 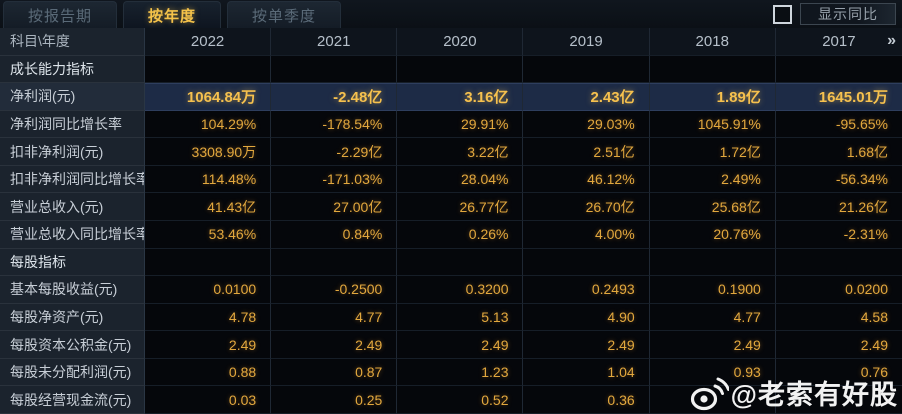 I want to click on value-cell: 53.46%, so click(x=208, y=234).